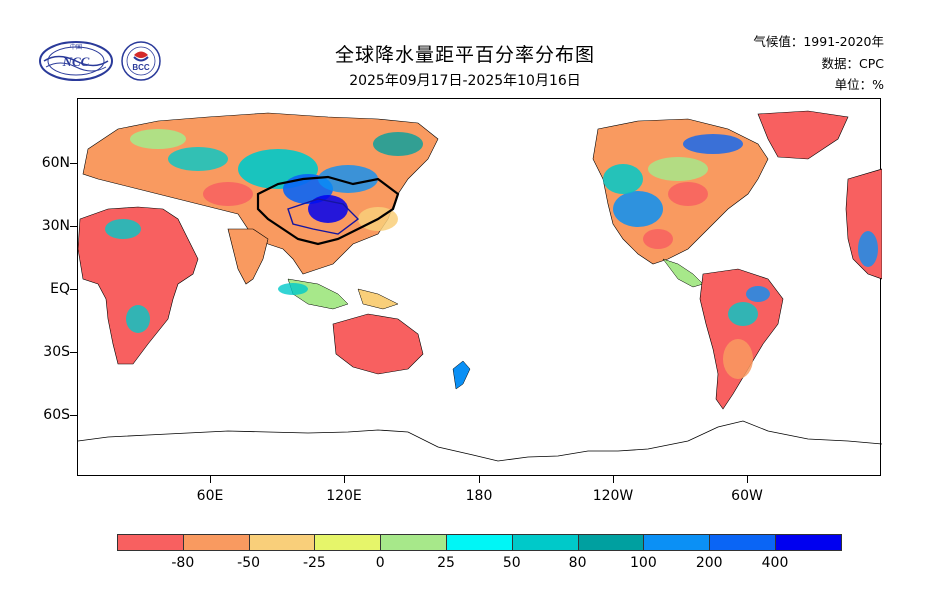 This screenshot has width=930, height=594. What do you see at coordinates (511, 563) in the screenshot?
I see `colorbar-label: 50` at bounding box center [511, 563].